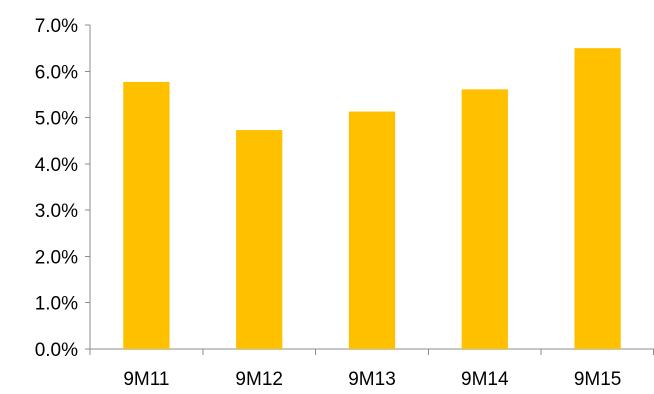 This screenshot has width=654, height=394. Describe the element at coordinates (484, 219) in the screenshot. I see `bar-9m14` at that location.